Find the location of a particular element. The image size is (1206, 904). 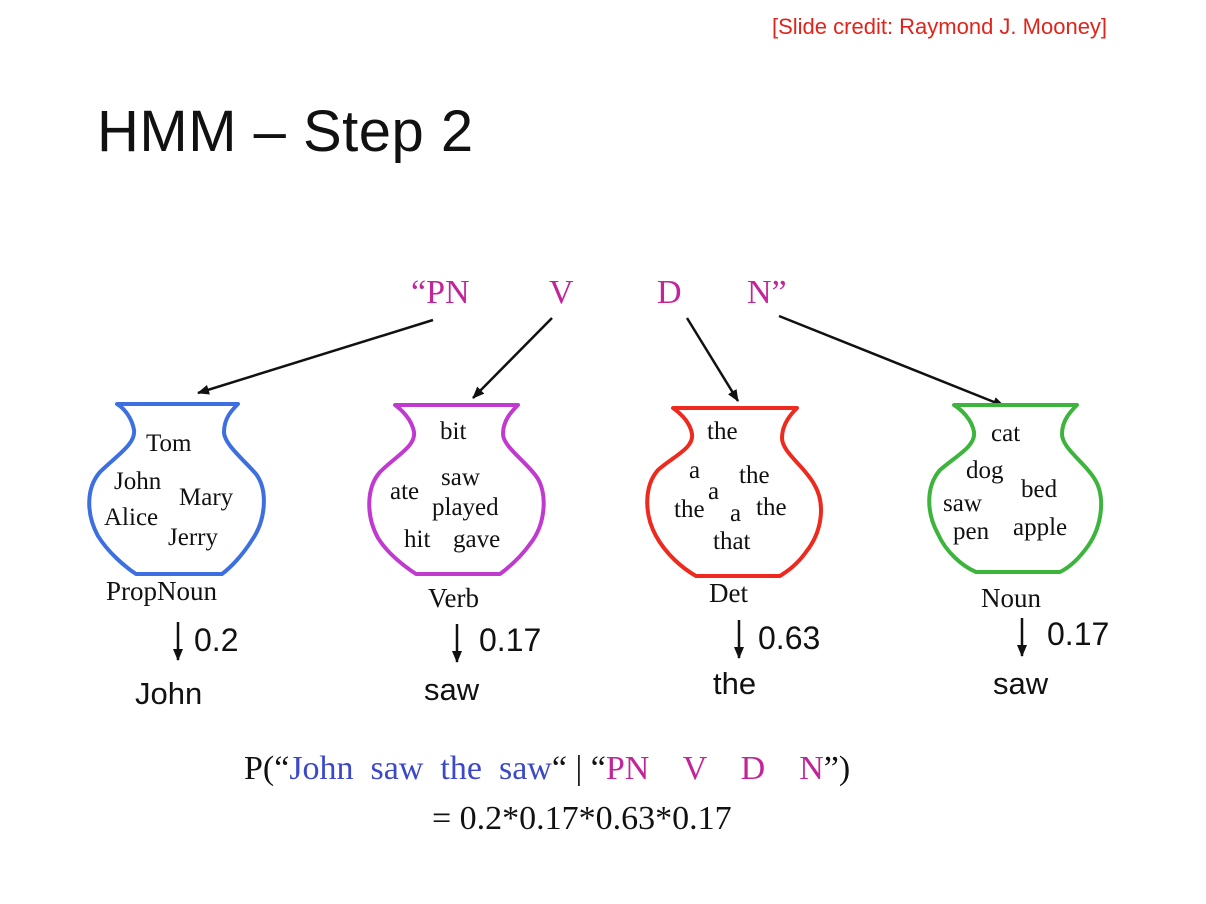

jar-word: ate is located at coordinates (405, 491).